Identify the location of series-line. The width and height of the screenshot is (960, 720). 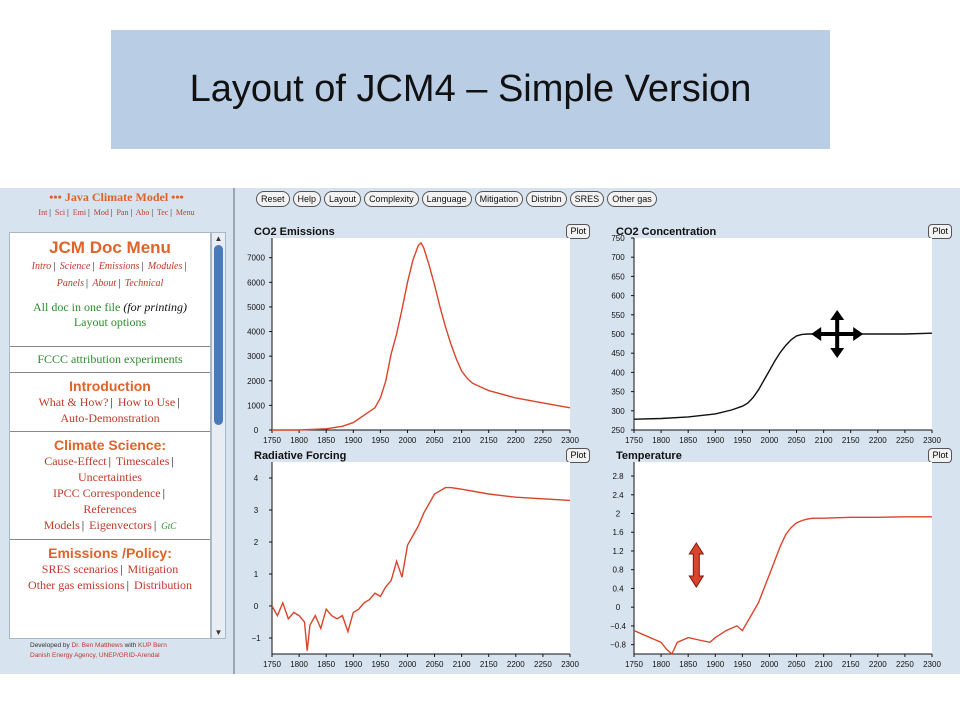
(782, 586).